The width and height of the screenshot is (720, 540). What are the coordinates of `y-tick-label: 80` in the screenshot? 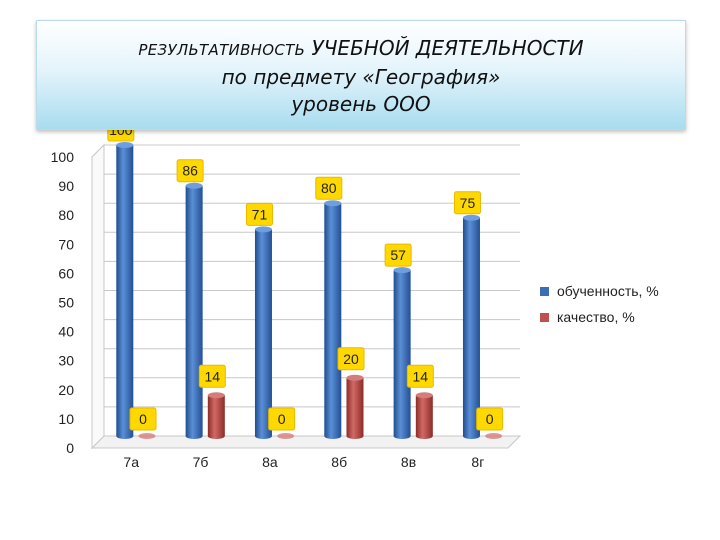 It's located at (66, 215).